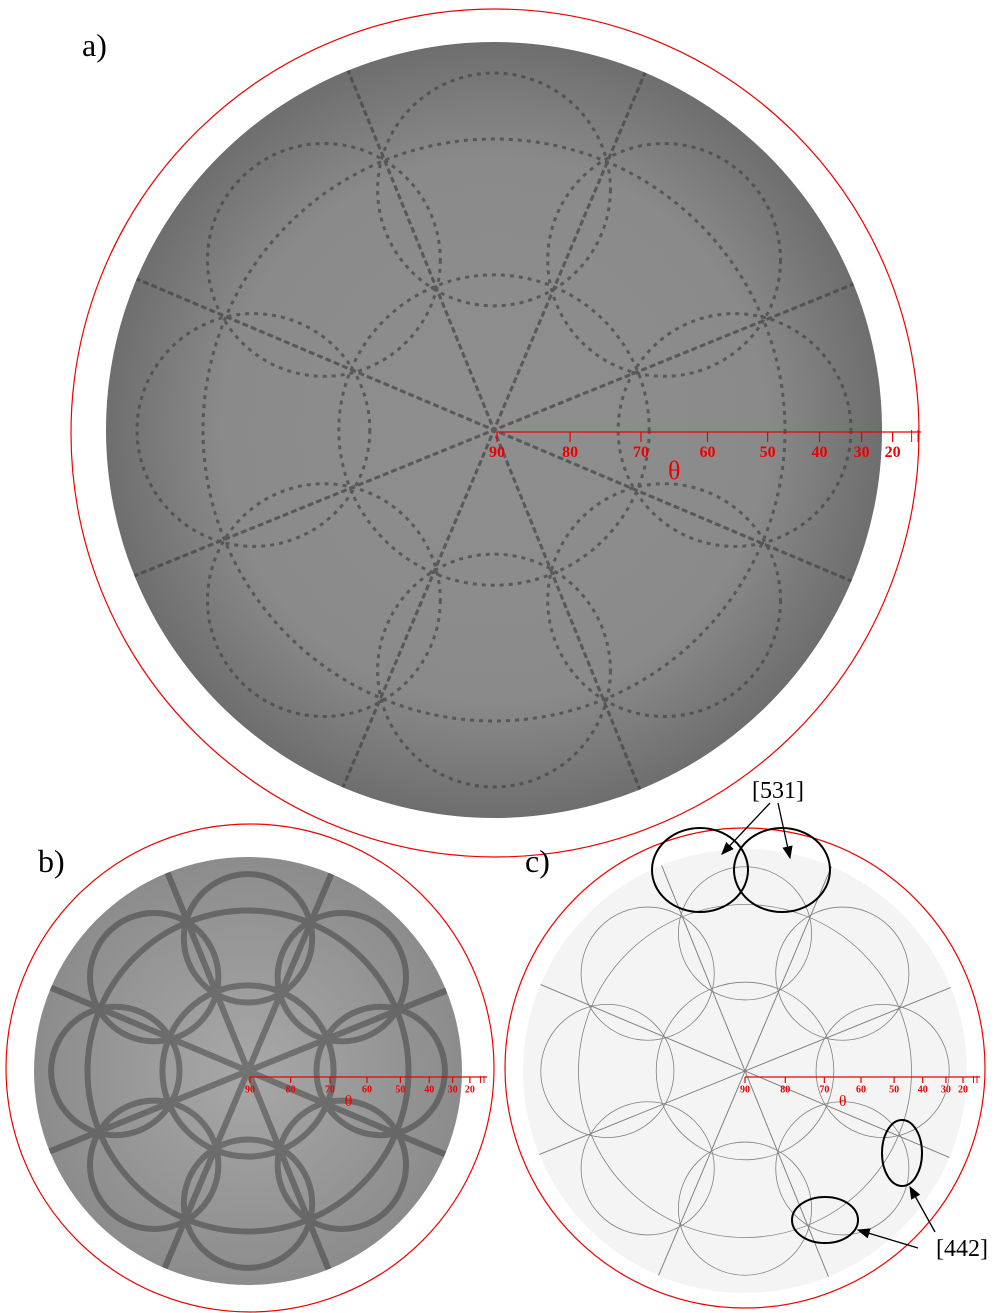 The width and height of the screenshot is (999, 1313). Describe the element at coordinates (962, 1249) in the screenshot. I see `annotation-label: [442]` at that location.